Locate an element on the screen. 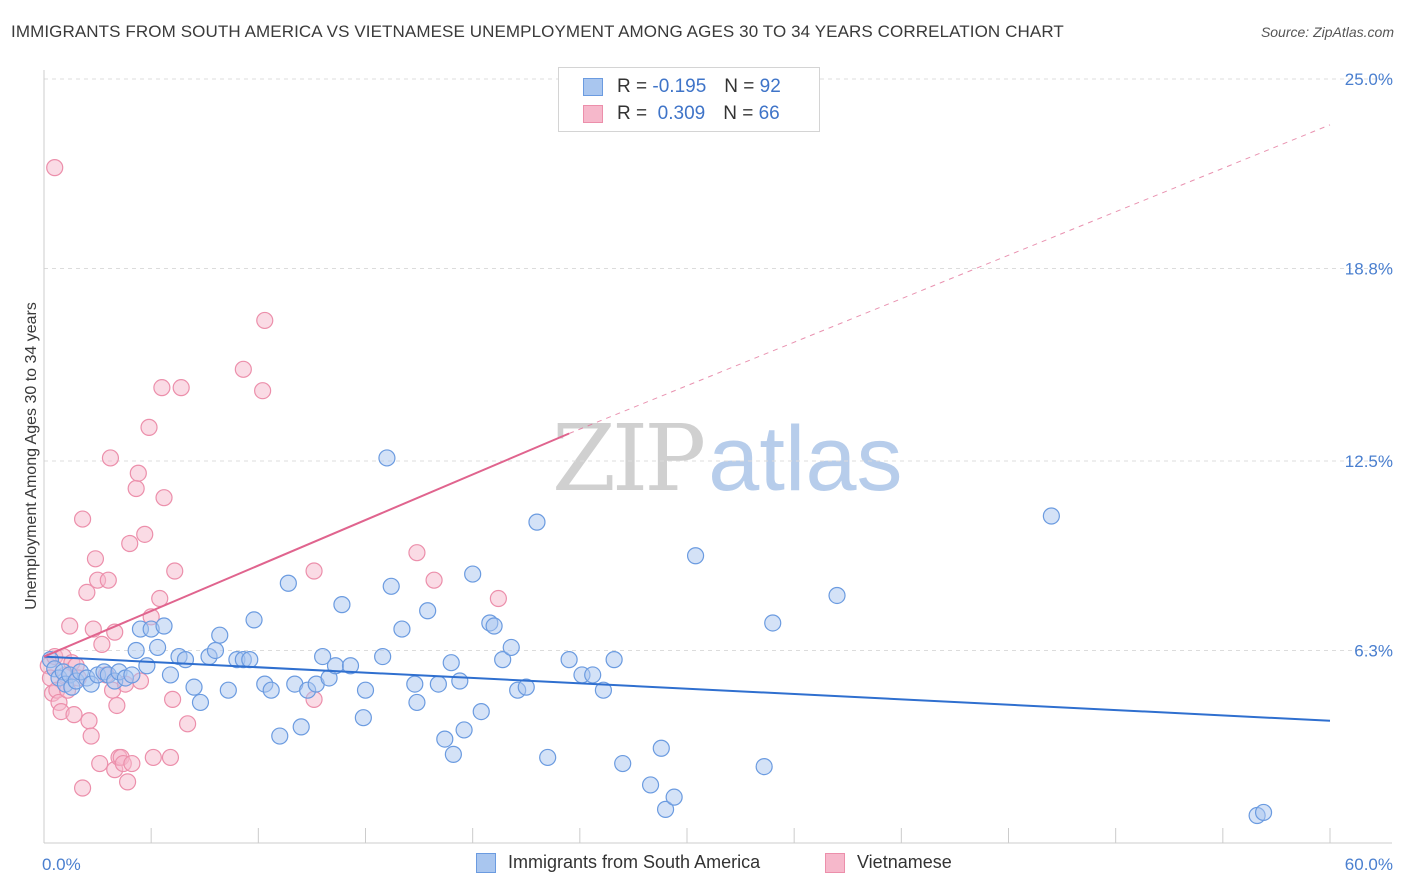 The image size is (1406, 892). legend-r-value: 0.309 is located at coordinates (681, 113).